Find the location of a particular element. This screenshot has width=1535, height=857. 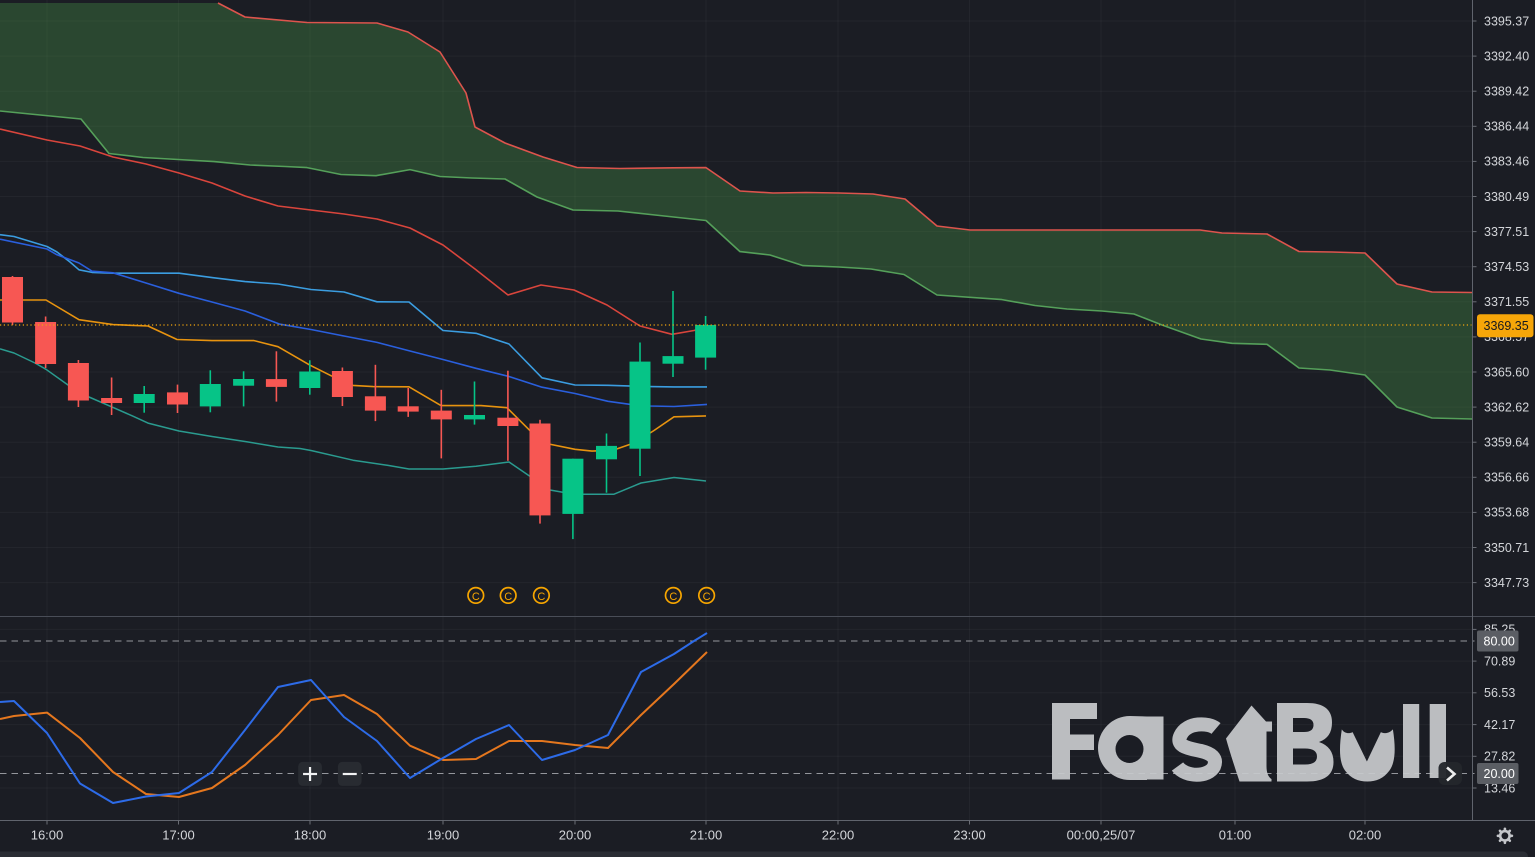

svg-text: 3392.40 is located at coordinates (1506, 56).